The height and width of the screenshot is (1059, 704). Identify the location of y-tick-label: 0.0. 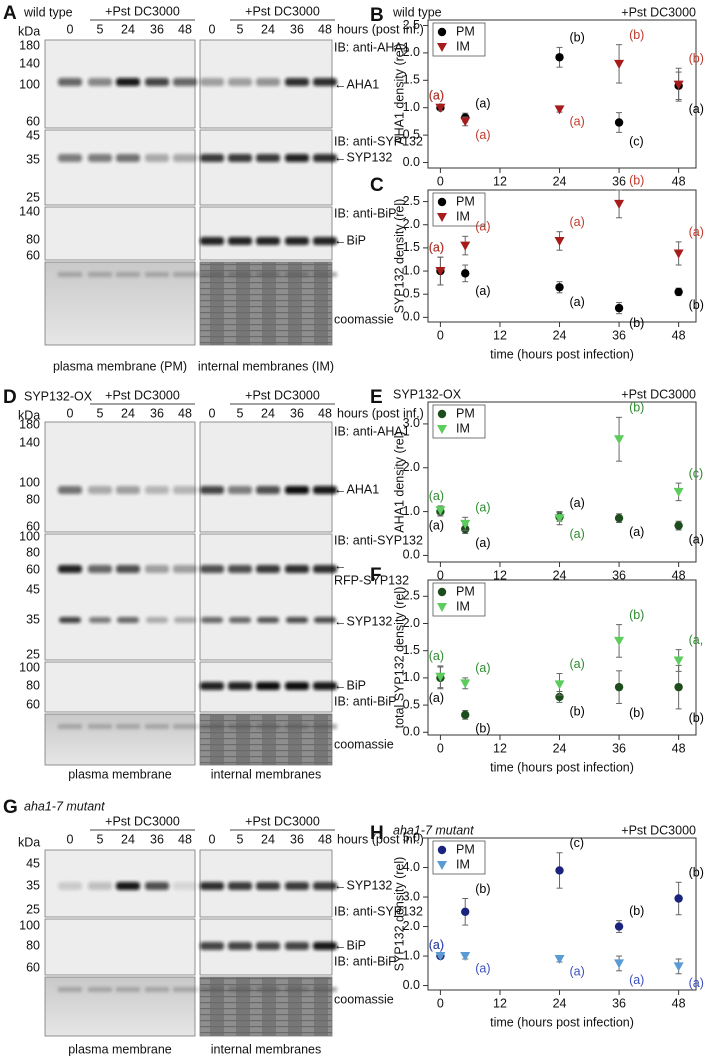
(411, 162).